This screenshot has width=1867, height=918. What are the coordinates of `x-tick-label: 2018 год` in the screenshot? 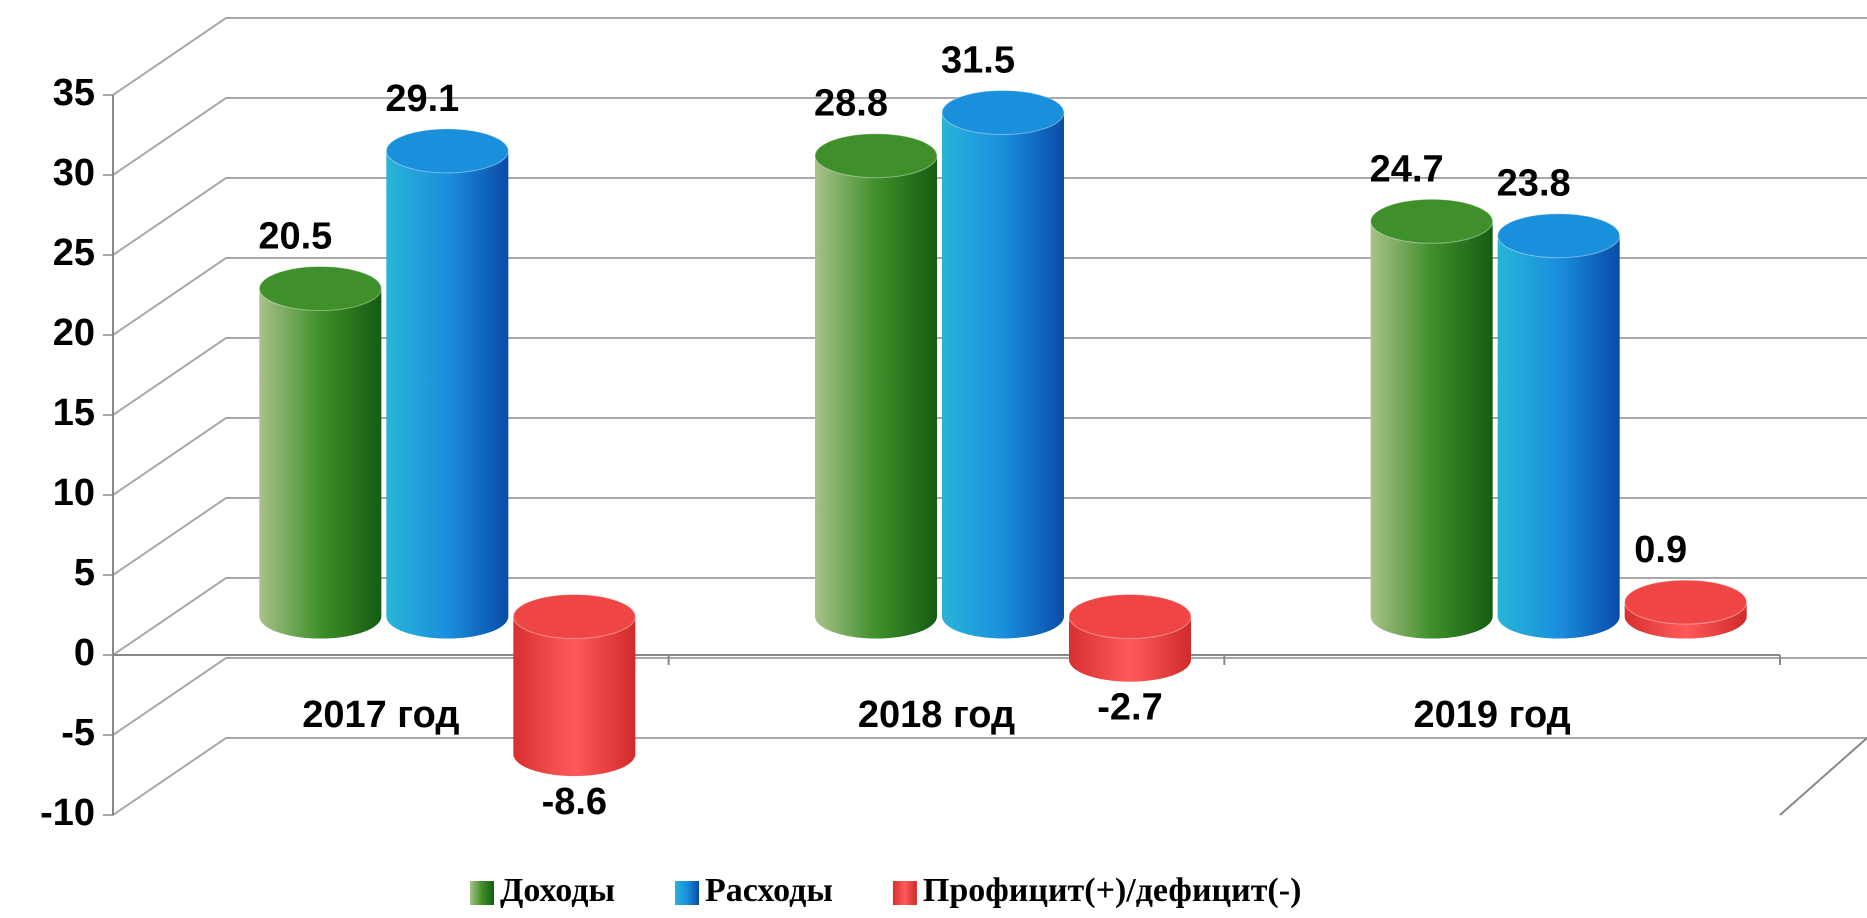 It's located at (936, 715).